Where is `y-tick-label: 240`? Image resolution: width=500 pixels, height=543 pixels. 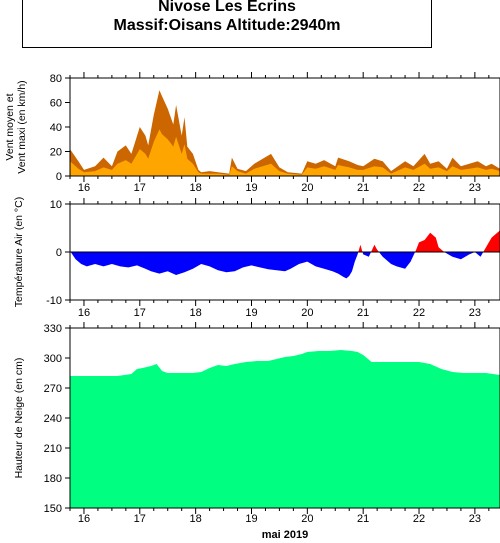 y-tick-label: 240 is located at coordinates (53, 419).